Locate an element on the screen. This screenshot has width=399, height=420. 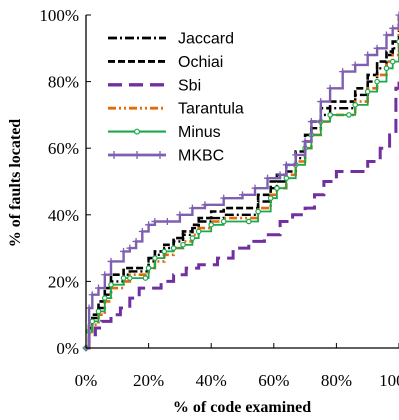
legend-label-tarantula: Tarantula is located at coordinates (211, 109).